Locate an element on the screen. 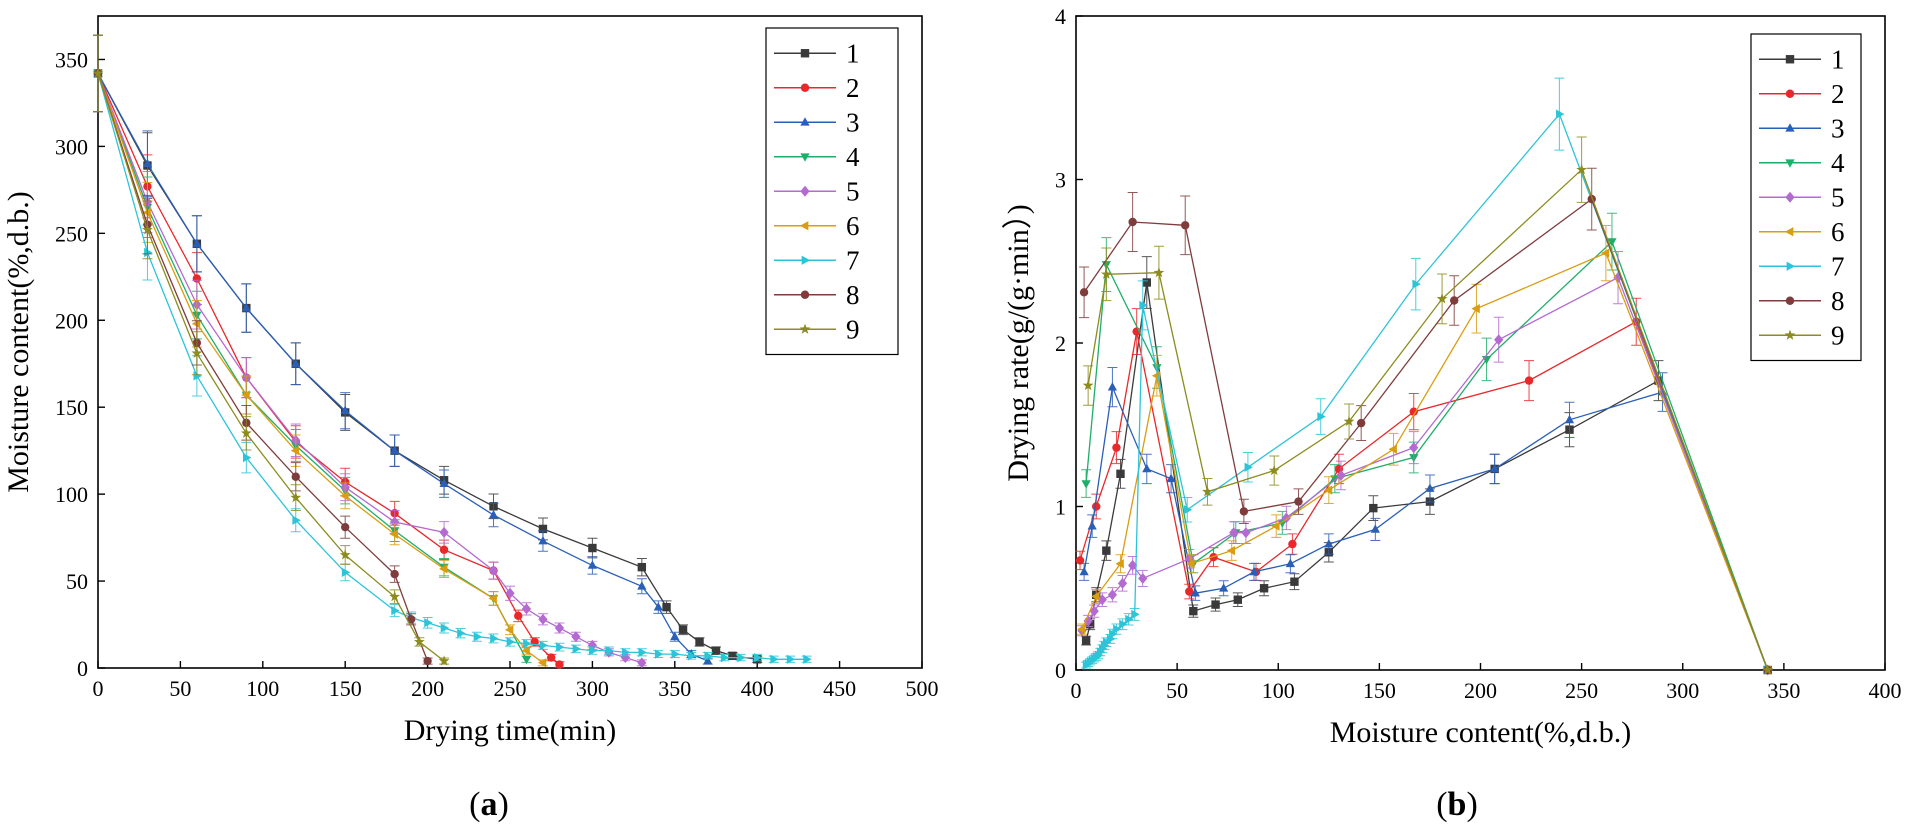 Image resolution: width=1905 pixels, height=835 pixels. panel-a-label: (a) is located at coordinates (489, 804).